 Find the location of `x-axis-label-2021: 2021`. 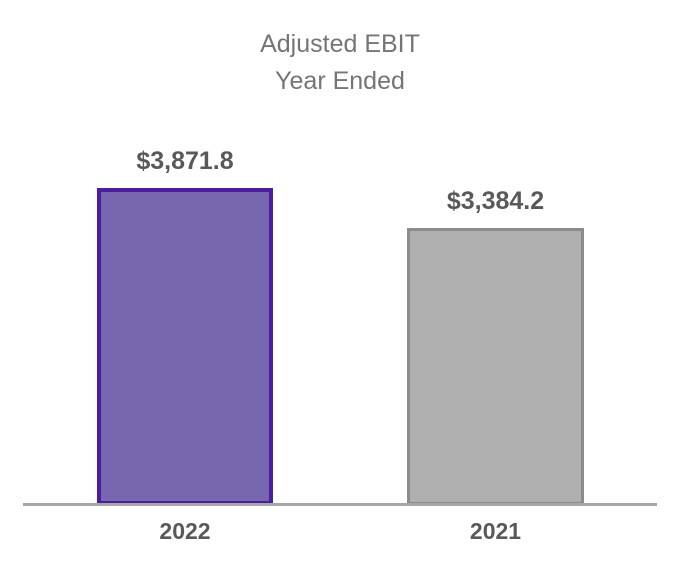

x-axis-label-2021: 2021 is located at coordinates (495, 531).